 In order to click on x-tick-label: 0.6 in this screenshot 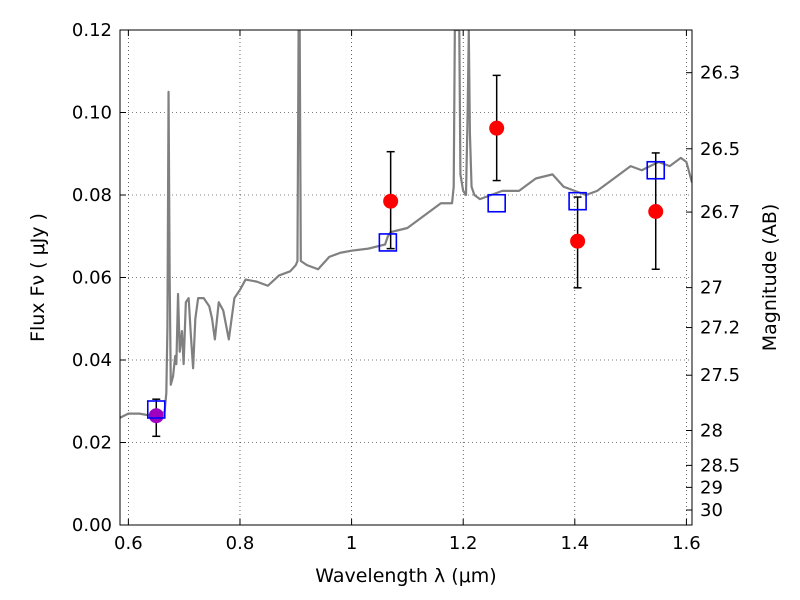, I will do `click(128, 543)`.